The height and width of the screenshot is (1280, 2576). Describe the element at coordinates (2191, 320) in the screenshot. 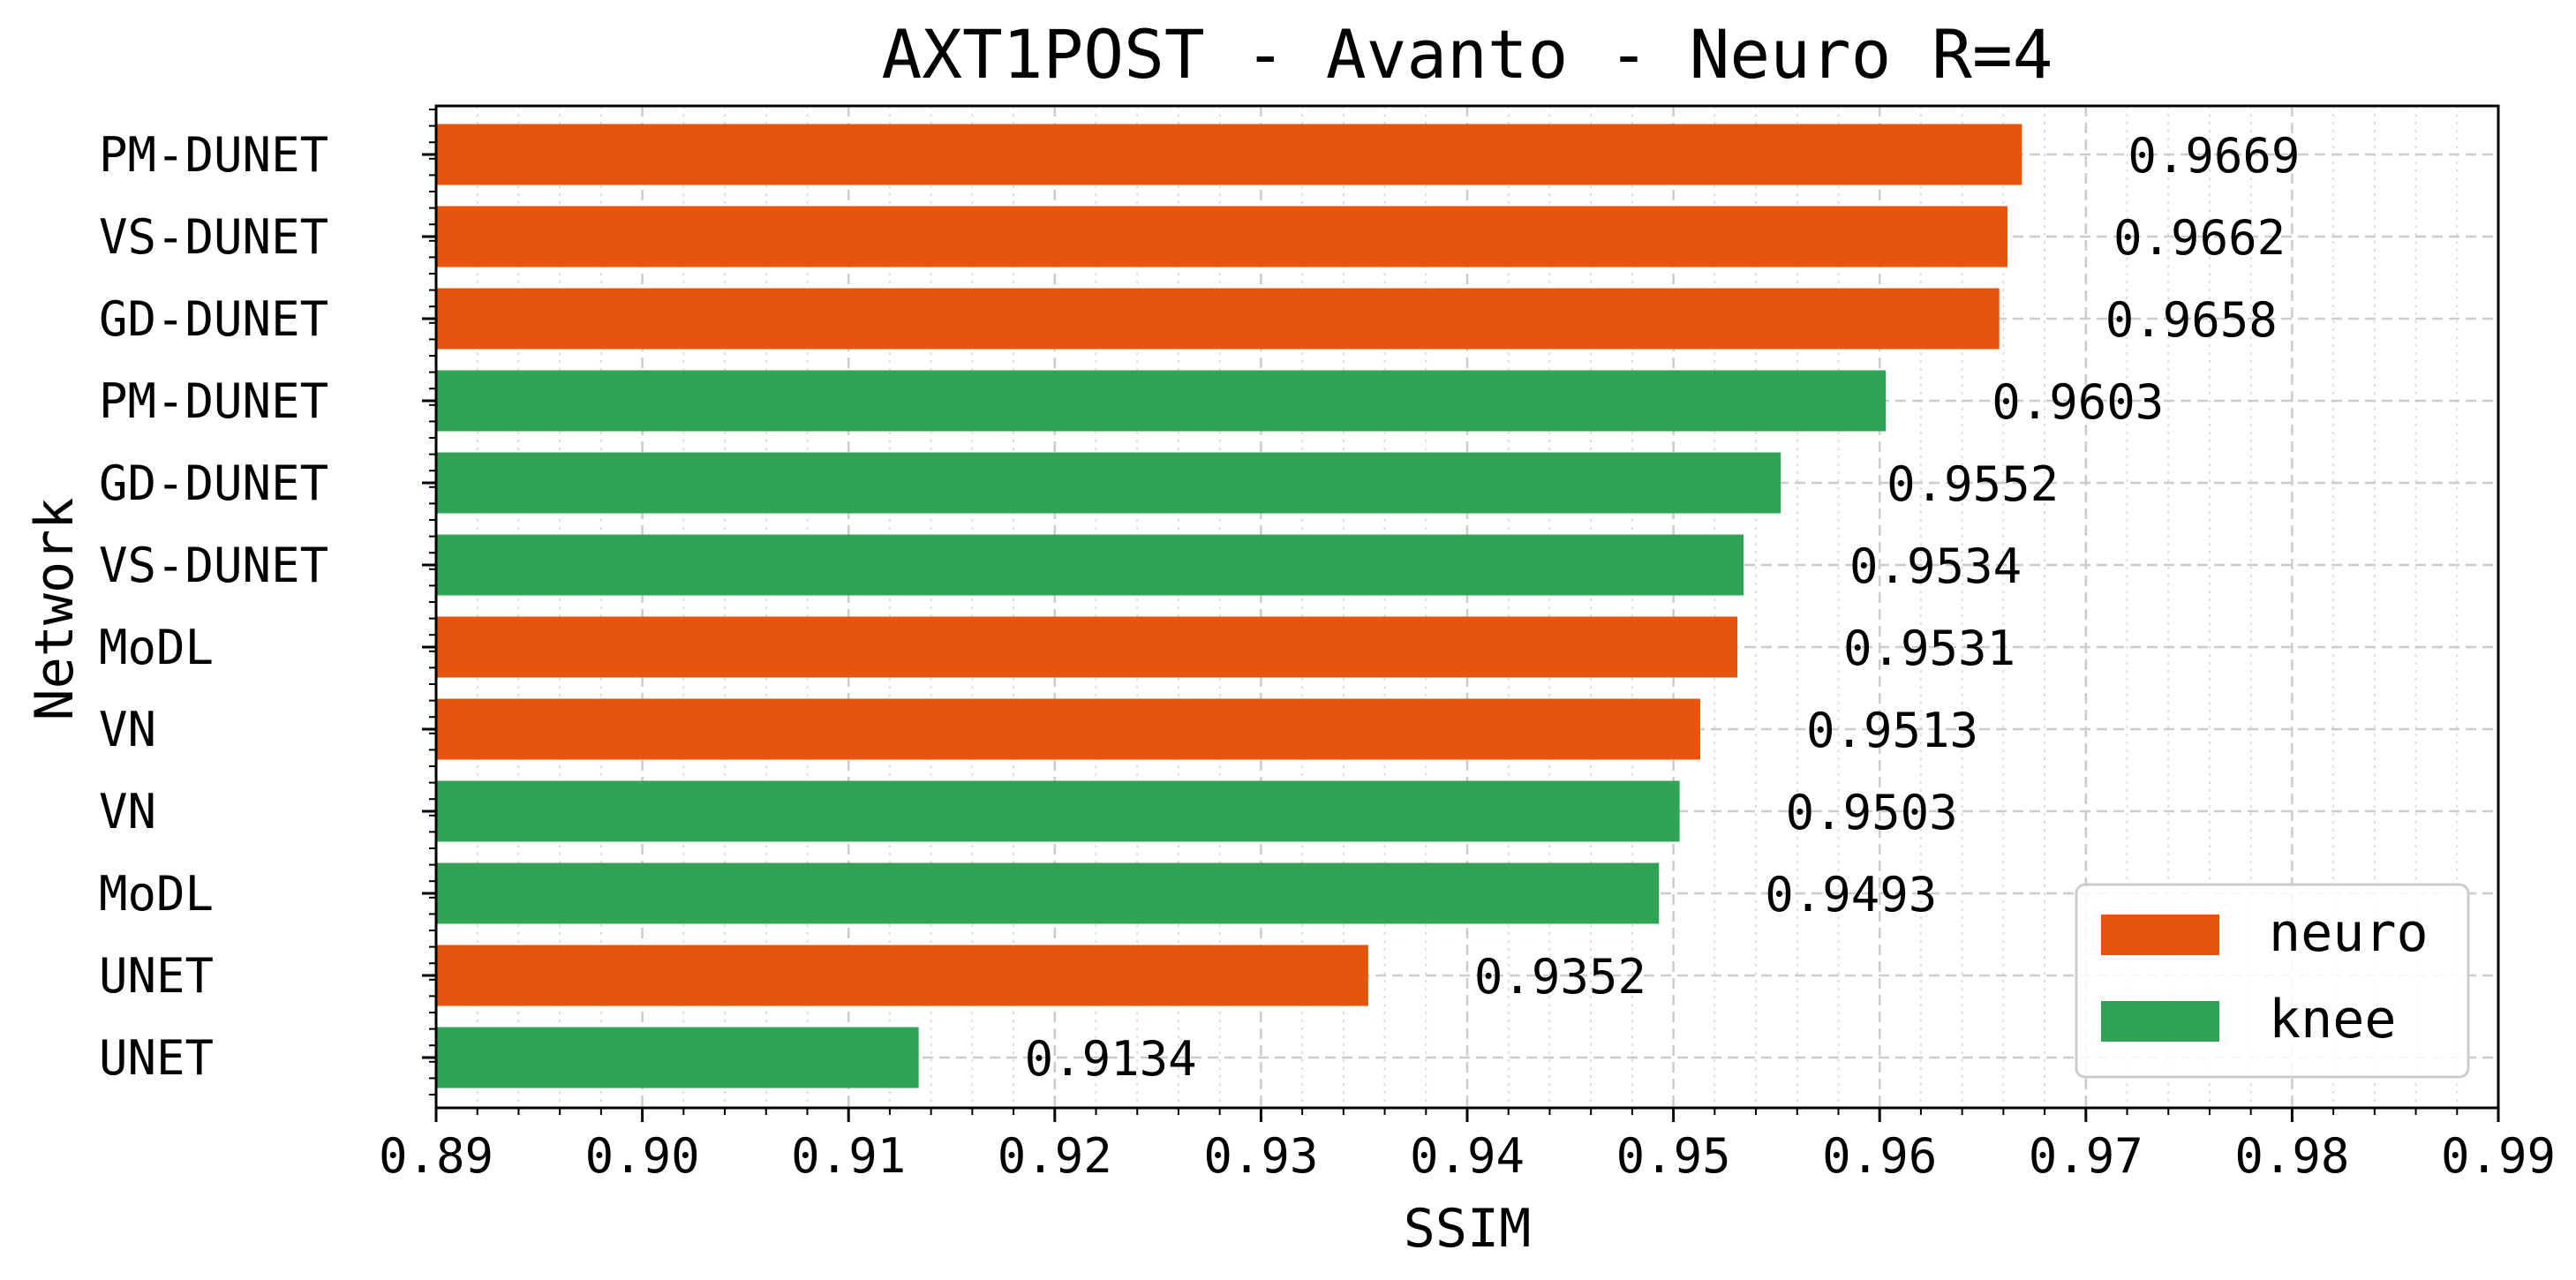

I see `bar-value-label: 0.9658` at that location.